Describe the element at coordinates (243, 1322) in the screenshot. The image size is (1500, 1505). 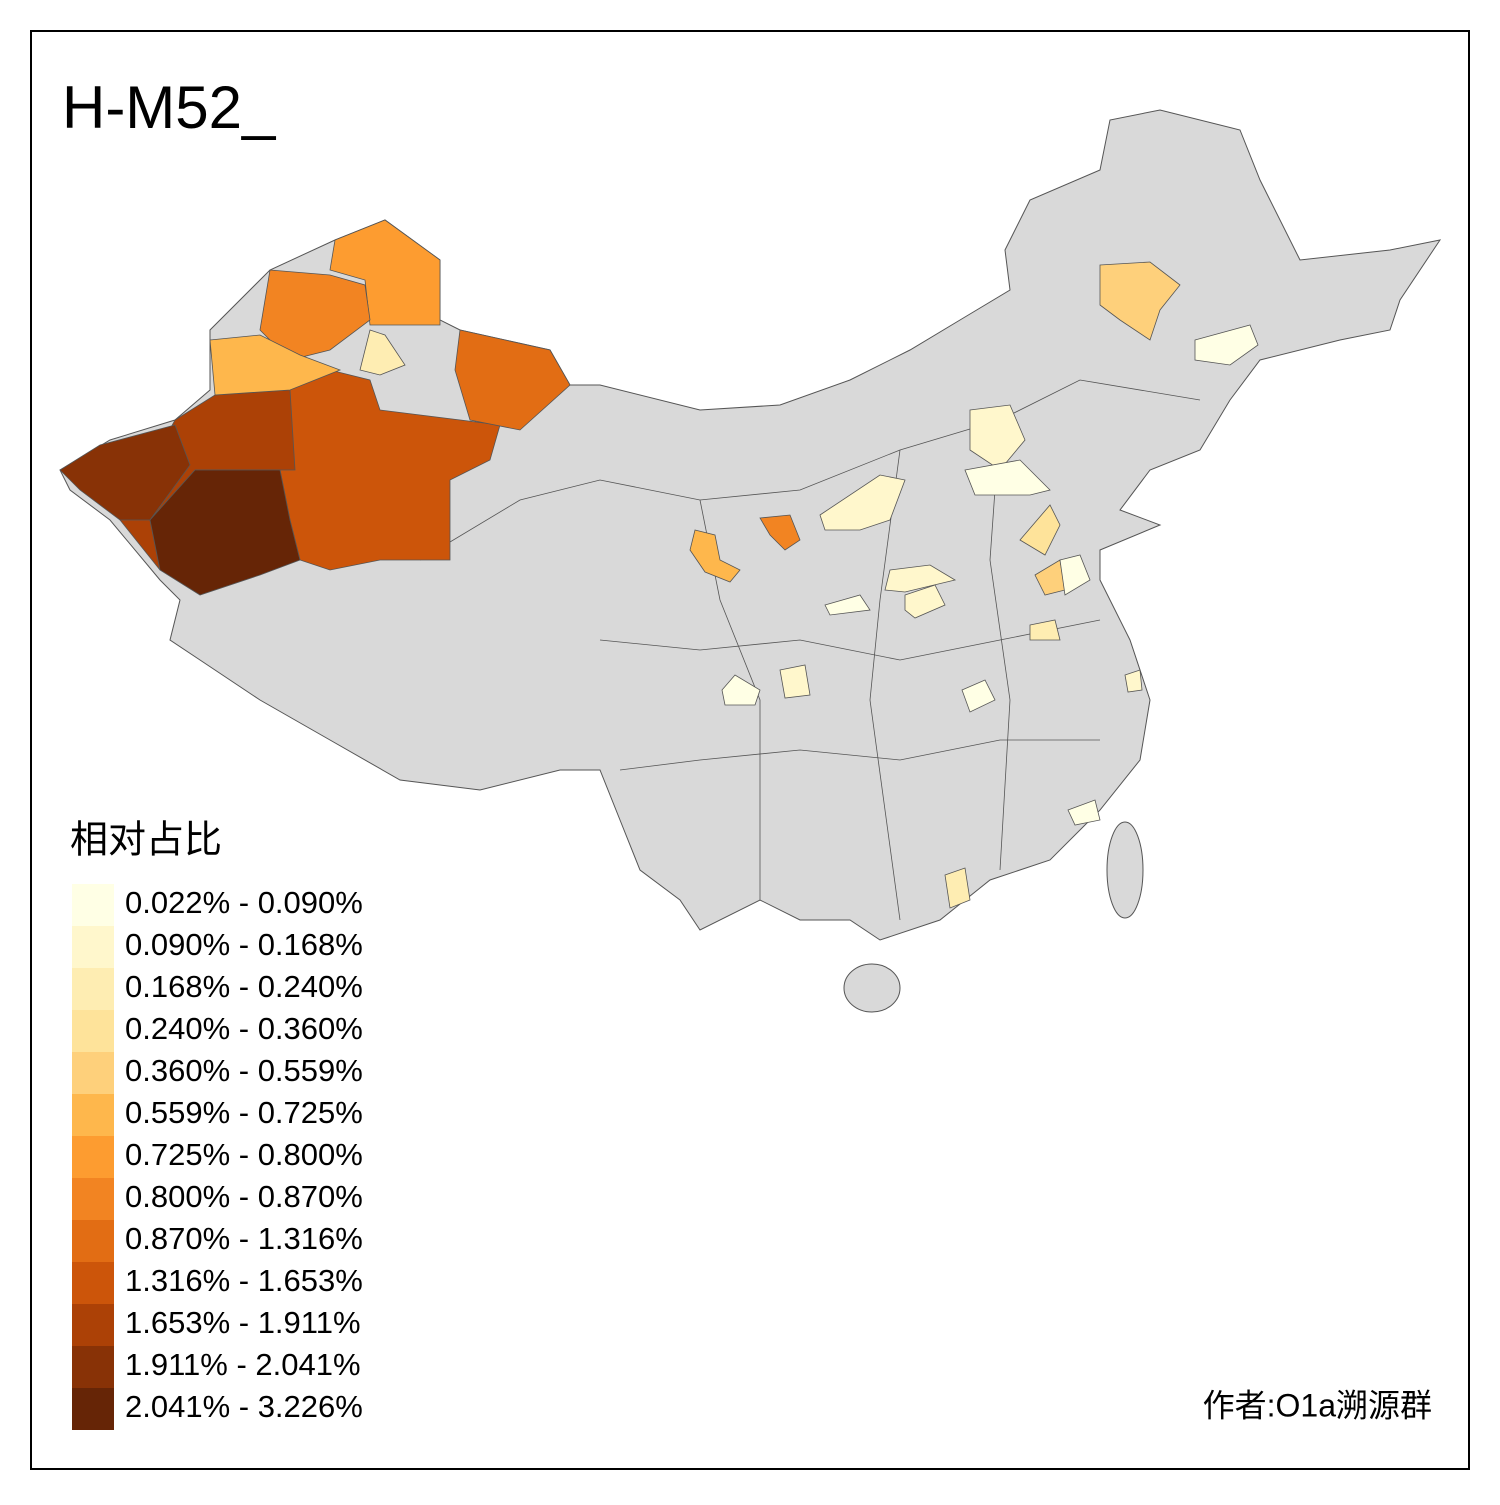
I see `legend-label: 1.653% - 1.911%` at that location.